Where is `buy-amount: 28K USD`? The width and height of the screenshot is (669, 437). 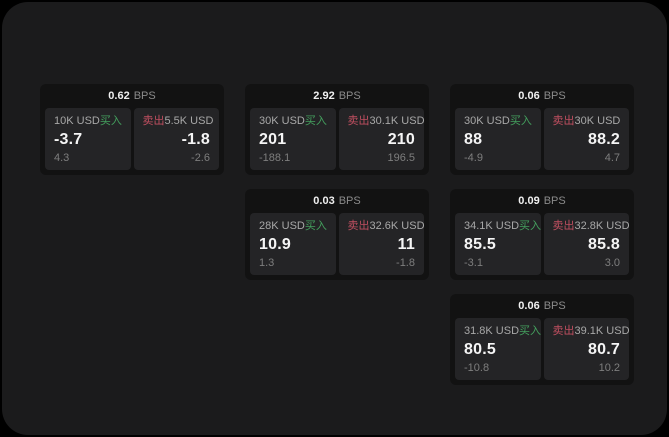 buy-amount: 28K USD is located at coordinates (282, 226).